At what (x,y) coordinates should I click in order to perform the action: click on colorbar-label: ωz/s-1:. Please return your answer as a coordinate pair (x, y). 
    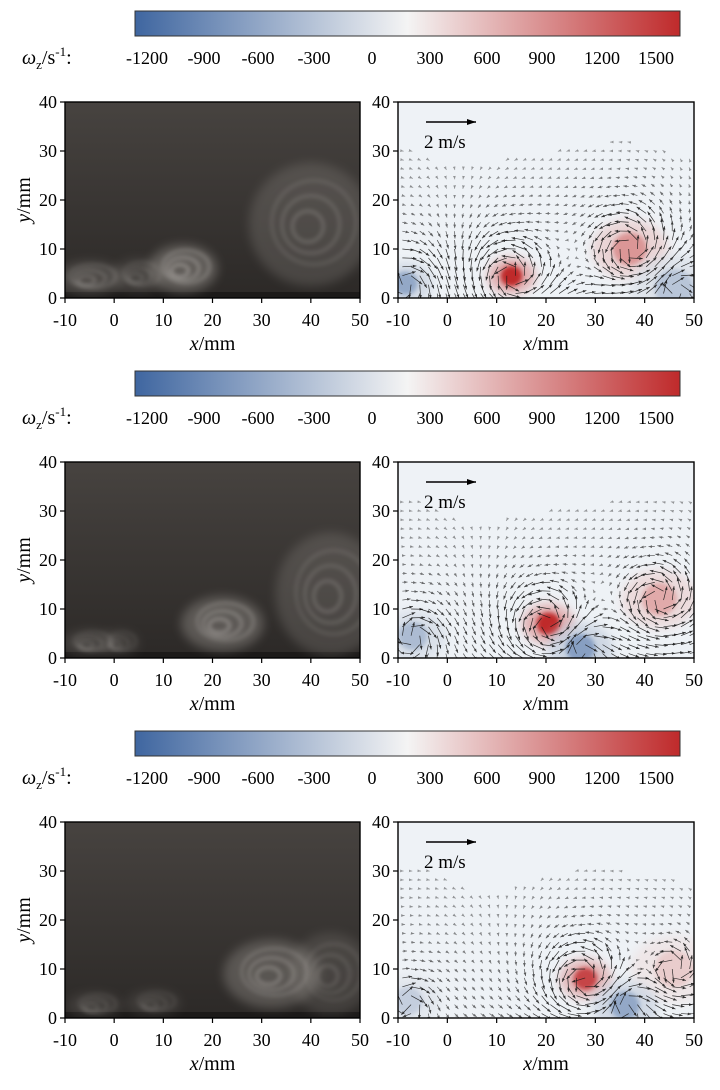
    Looking at the image, I should click on (47, 778).